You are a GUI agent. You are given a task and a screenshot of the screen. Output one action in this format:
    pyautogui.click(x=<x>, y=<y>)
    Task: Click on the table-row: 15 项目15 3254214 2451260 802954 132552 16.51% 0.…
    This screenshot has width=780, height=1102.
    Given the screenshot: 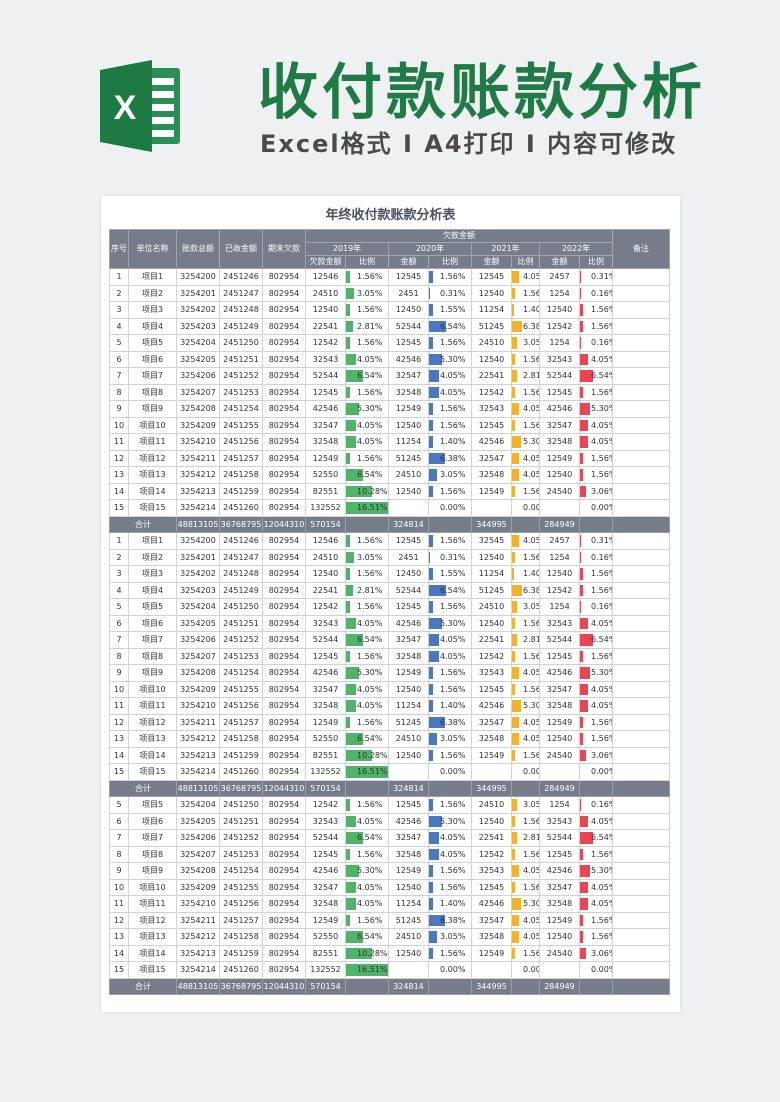 What is the action you would take?
    pyautogui.click(x=389, y=508)
    